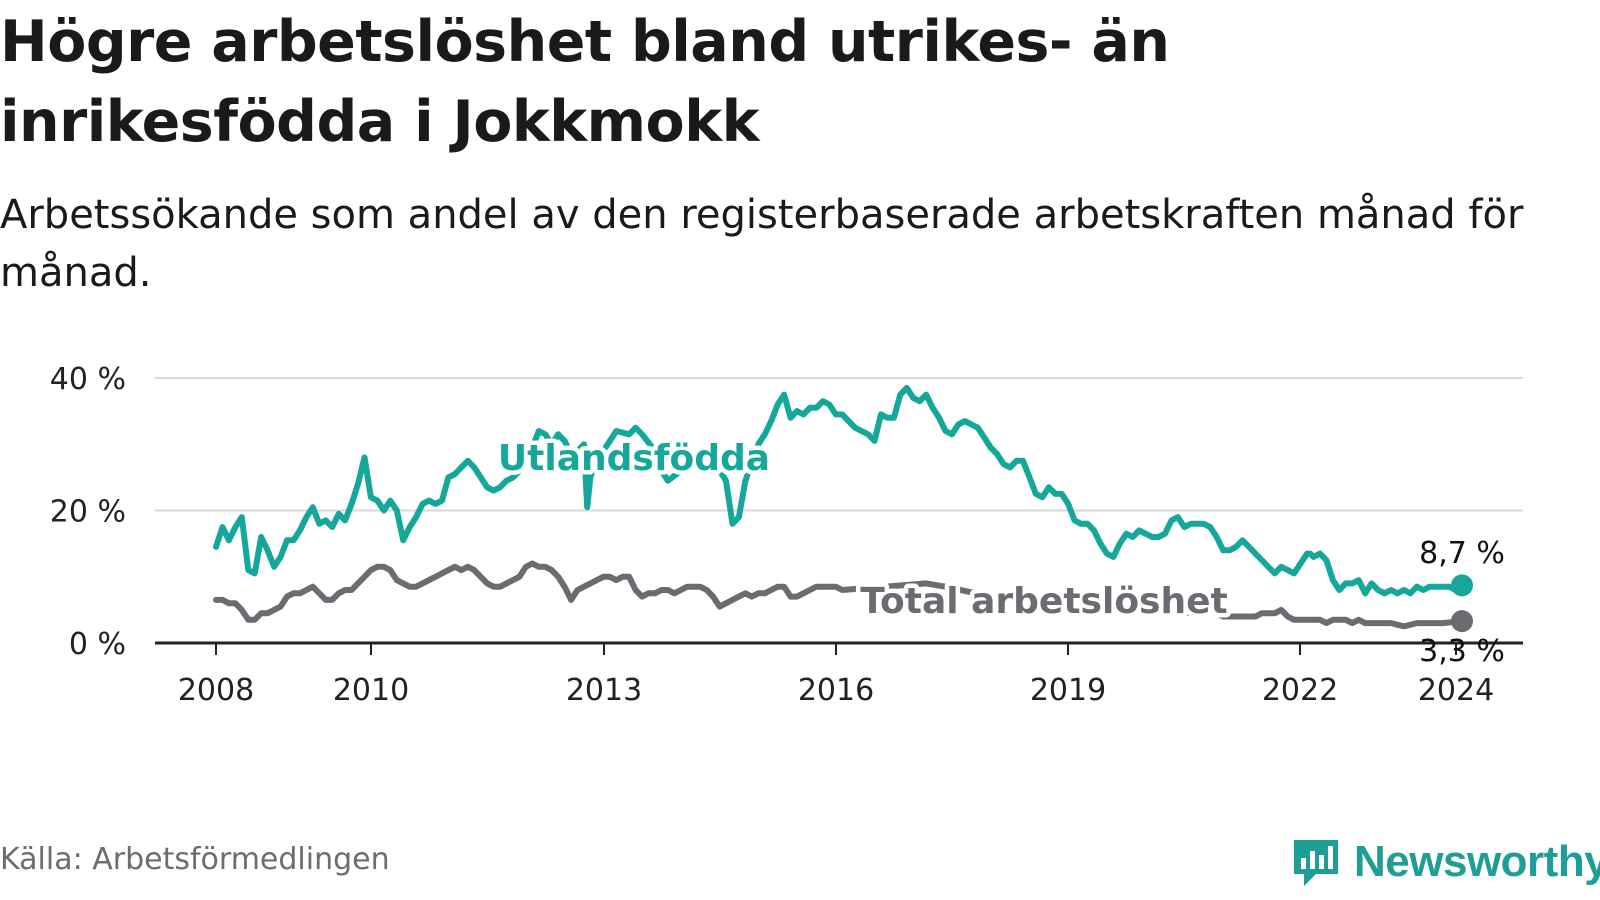  What do you see at coordinates (1300, 690) in the screenshot?
I see `x-tick-label: 2022` at bounding box center [1300, 690].